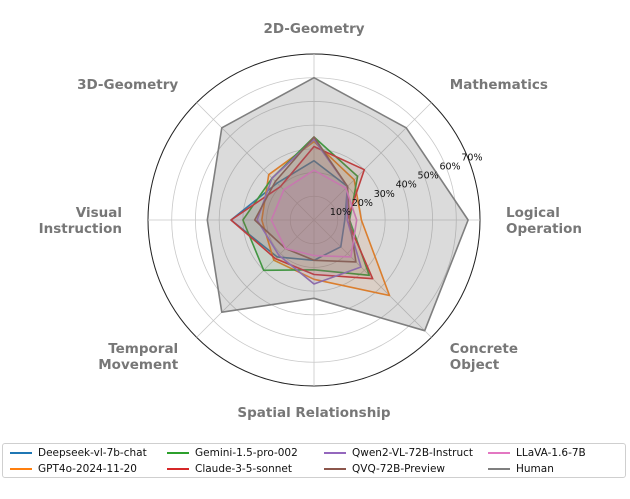  What do you see at coordinates (138, 357) in the screenshot?
I see `axis-label-temporal-movement: Temporal Movement` at bounding box center [138, 357].